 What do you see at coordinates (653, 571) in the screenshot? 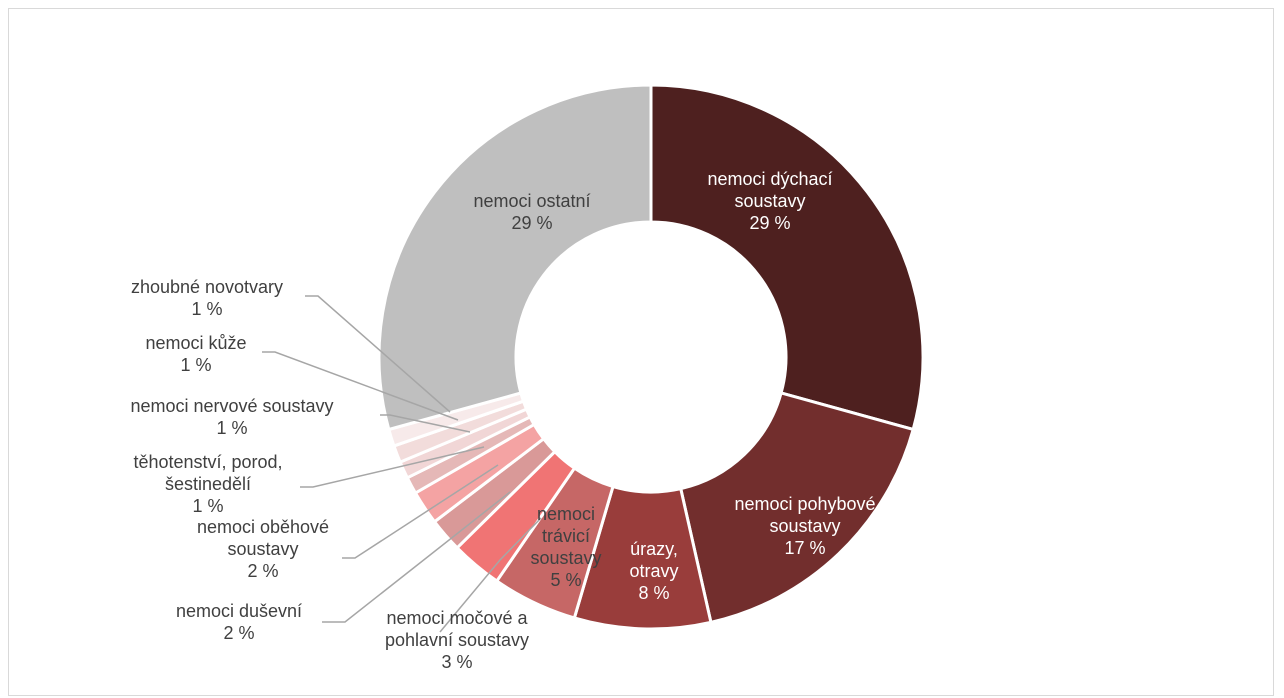
I see `data-label-urazy-otravy: úrazy, otravy 8 %` at bounding box center [653, 571].